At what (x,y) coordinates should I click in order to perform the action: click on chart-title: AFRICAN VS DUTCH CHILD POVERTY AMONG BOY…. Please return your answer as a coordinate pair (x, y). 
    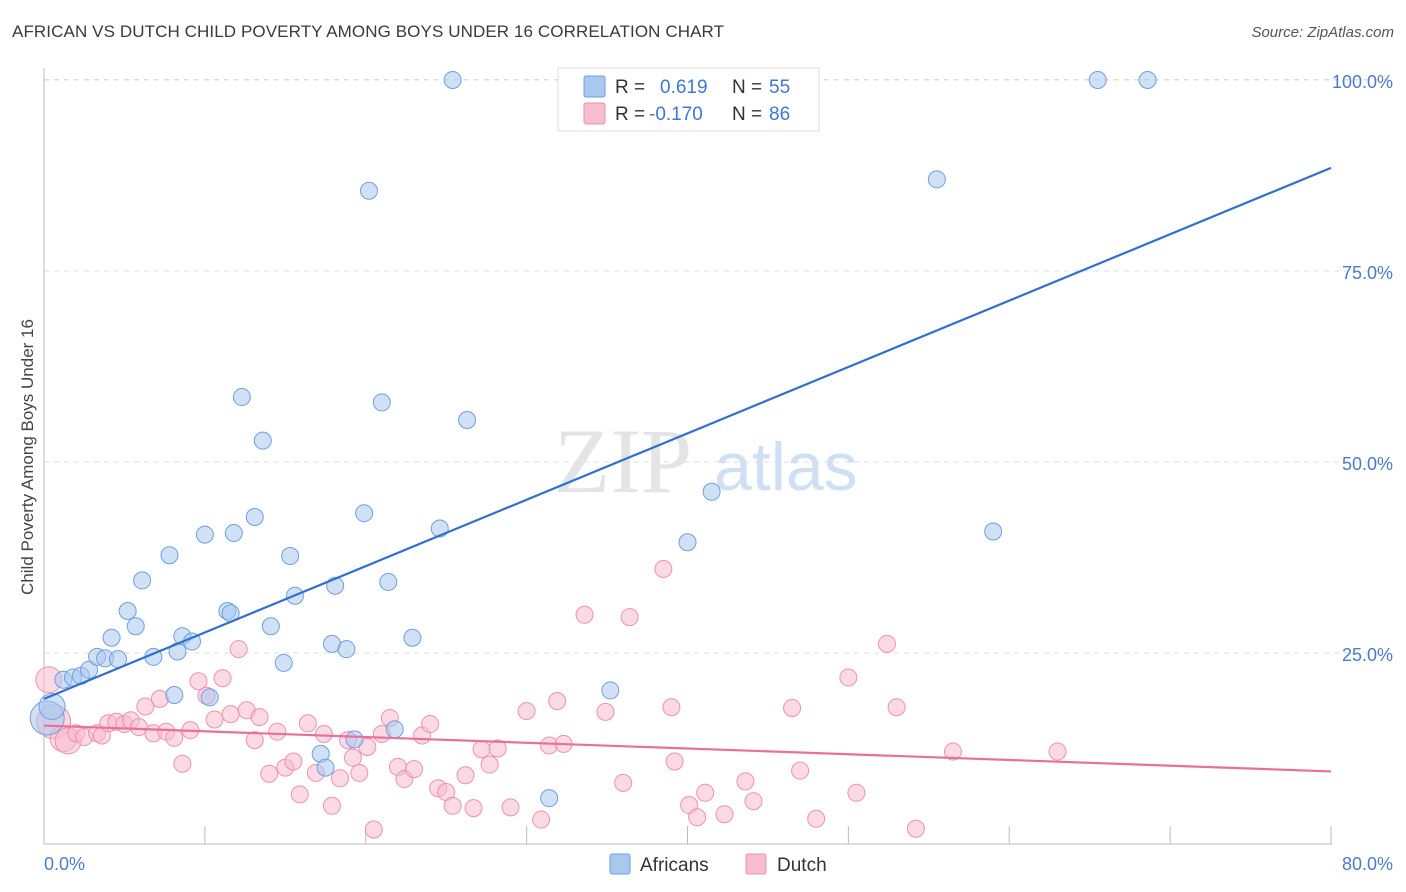
    Looking at the image, I should click on (368, 31).